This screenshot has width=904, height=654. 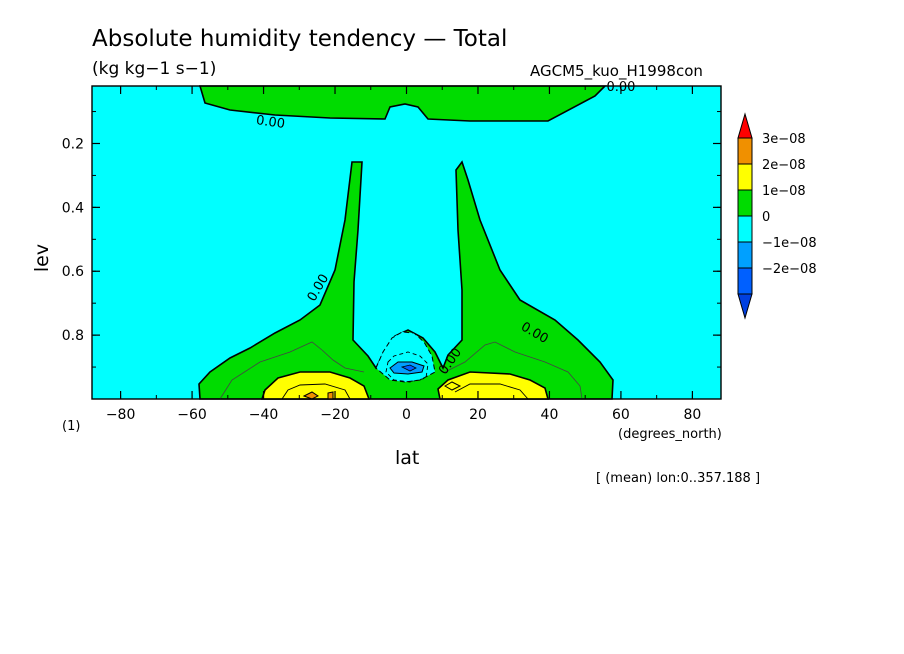 What do you see at coordinates (452, 386) in the screenshot?
I see `contour-mark-small-right` at bounding box center [452, 386].